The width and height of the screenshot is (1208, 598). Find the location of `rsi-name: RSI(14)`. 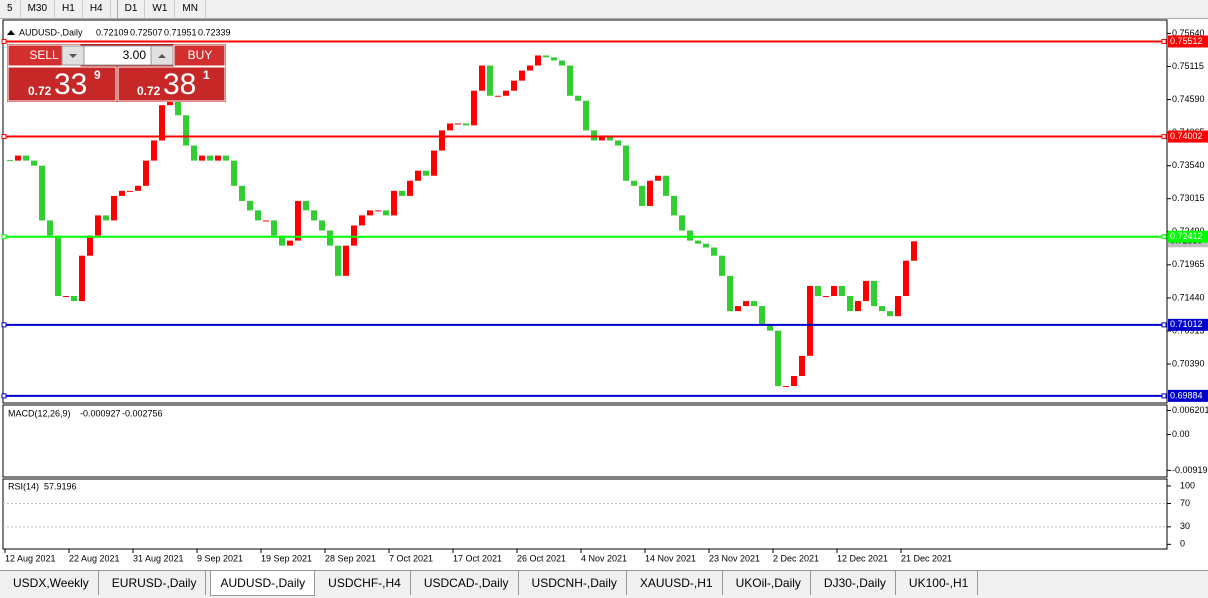

rsi-name: RSI(14) is located at coordinates (23, 486).